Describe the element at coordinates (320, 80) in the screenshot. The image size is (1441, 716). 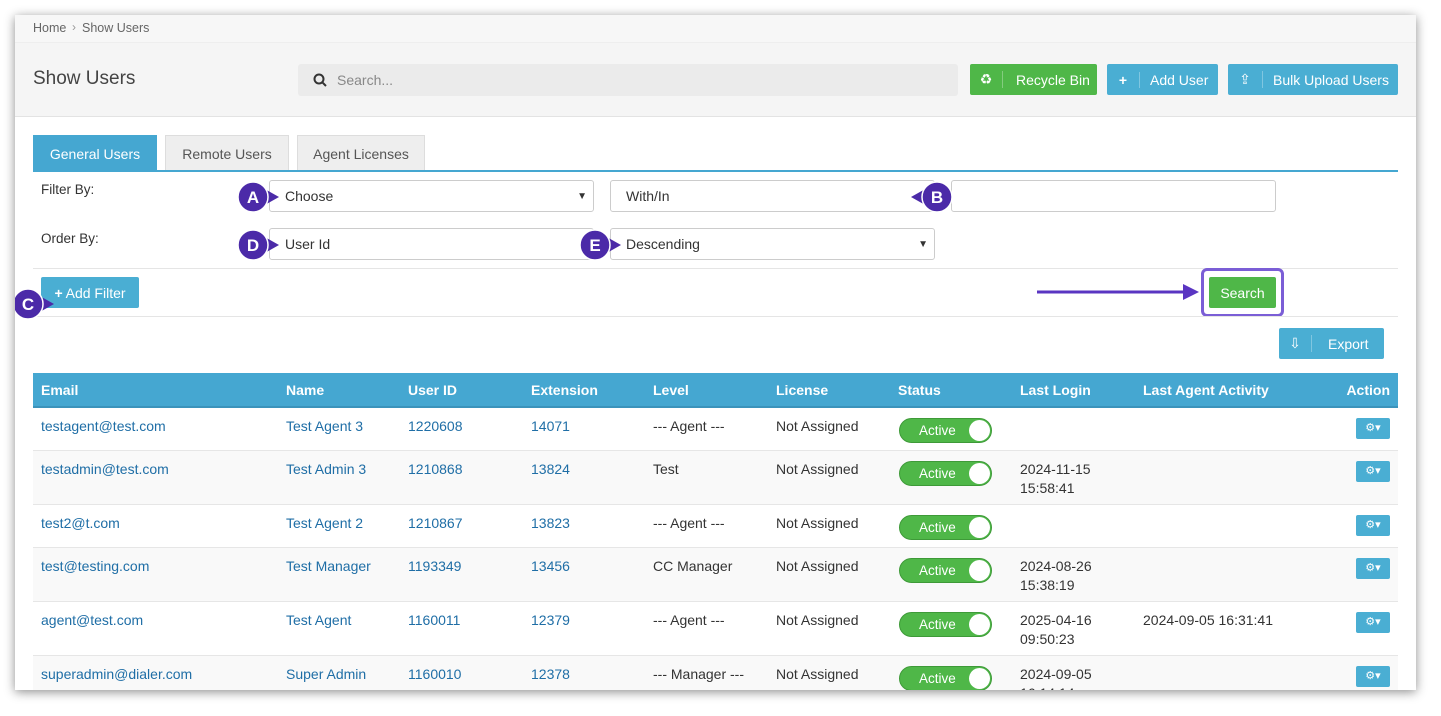
I see `search-icon` at that location.